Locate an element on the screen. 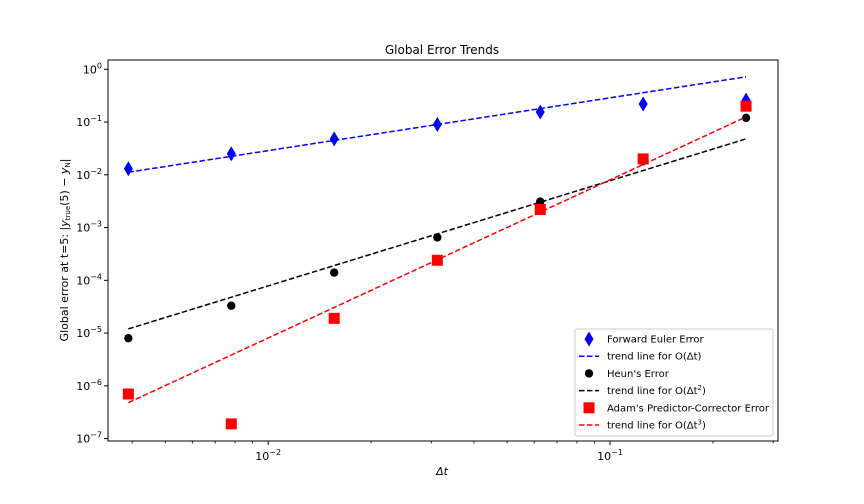  y-tick-label: 10⁻⁵ is located at coordinates (89, 332).